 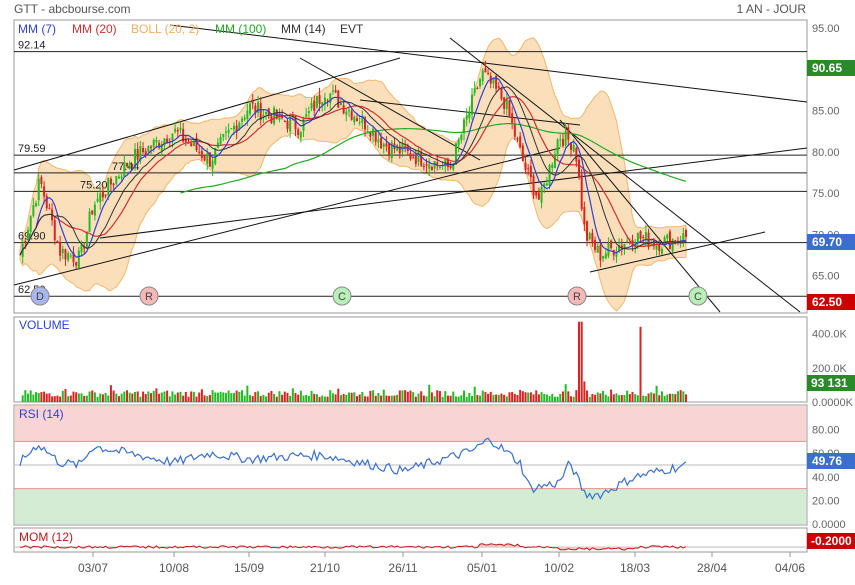 What do you see at coordinates (827, 68) in the screenshot?
I see `price-badge-label: 90.65` at bounding box center [827, 68].